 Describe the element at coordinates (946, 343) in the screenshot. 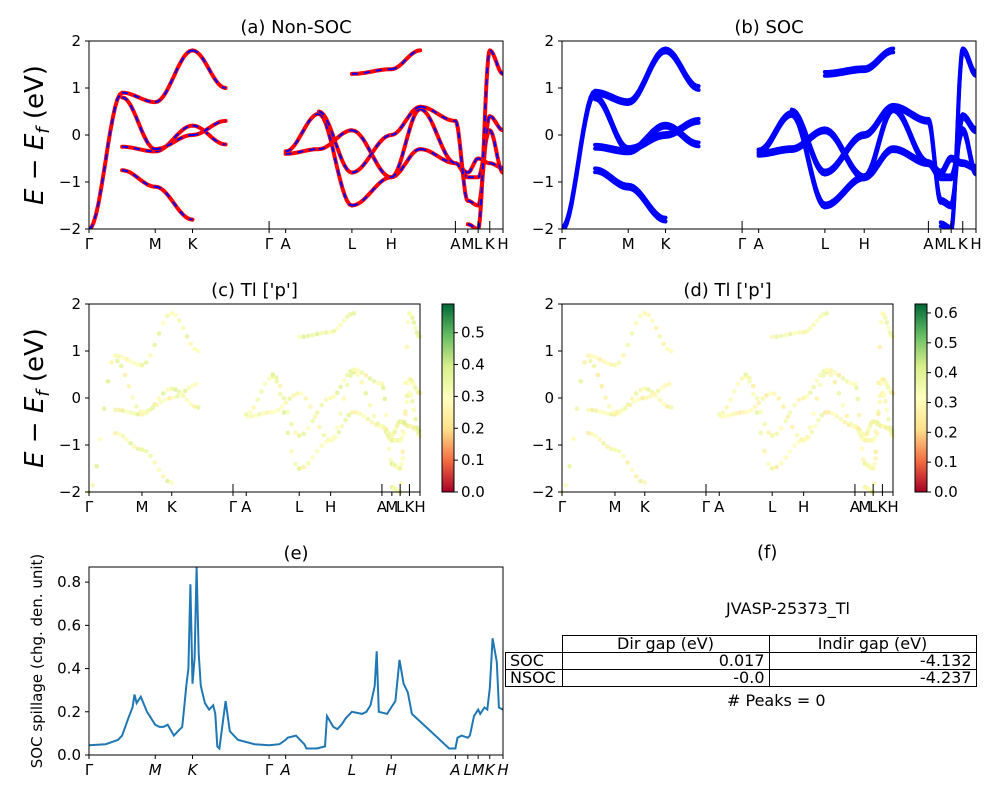

I see `colorbar-tick-label: 0.5` at that location.